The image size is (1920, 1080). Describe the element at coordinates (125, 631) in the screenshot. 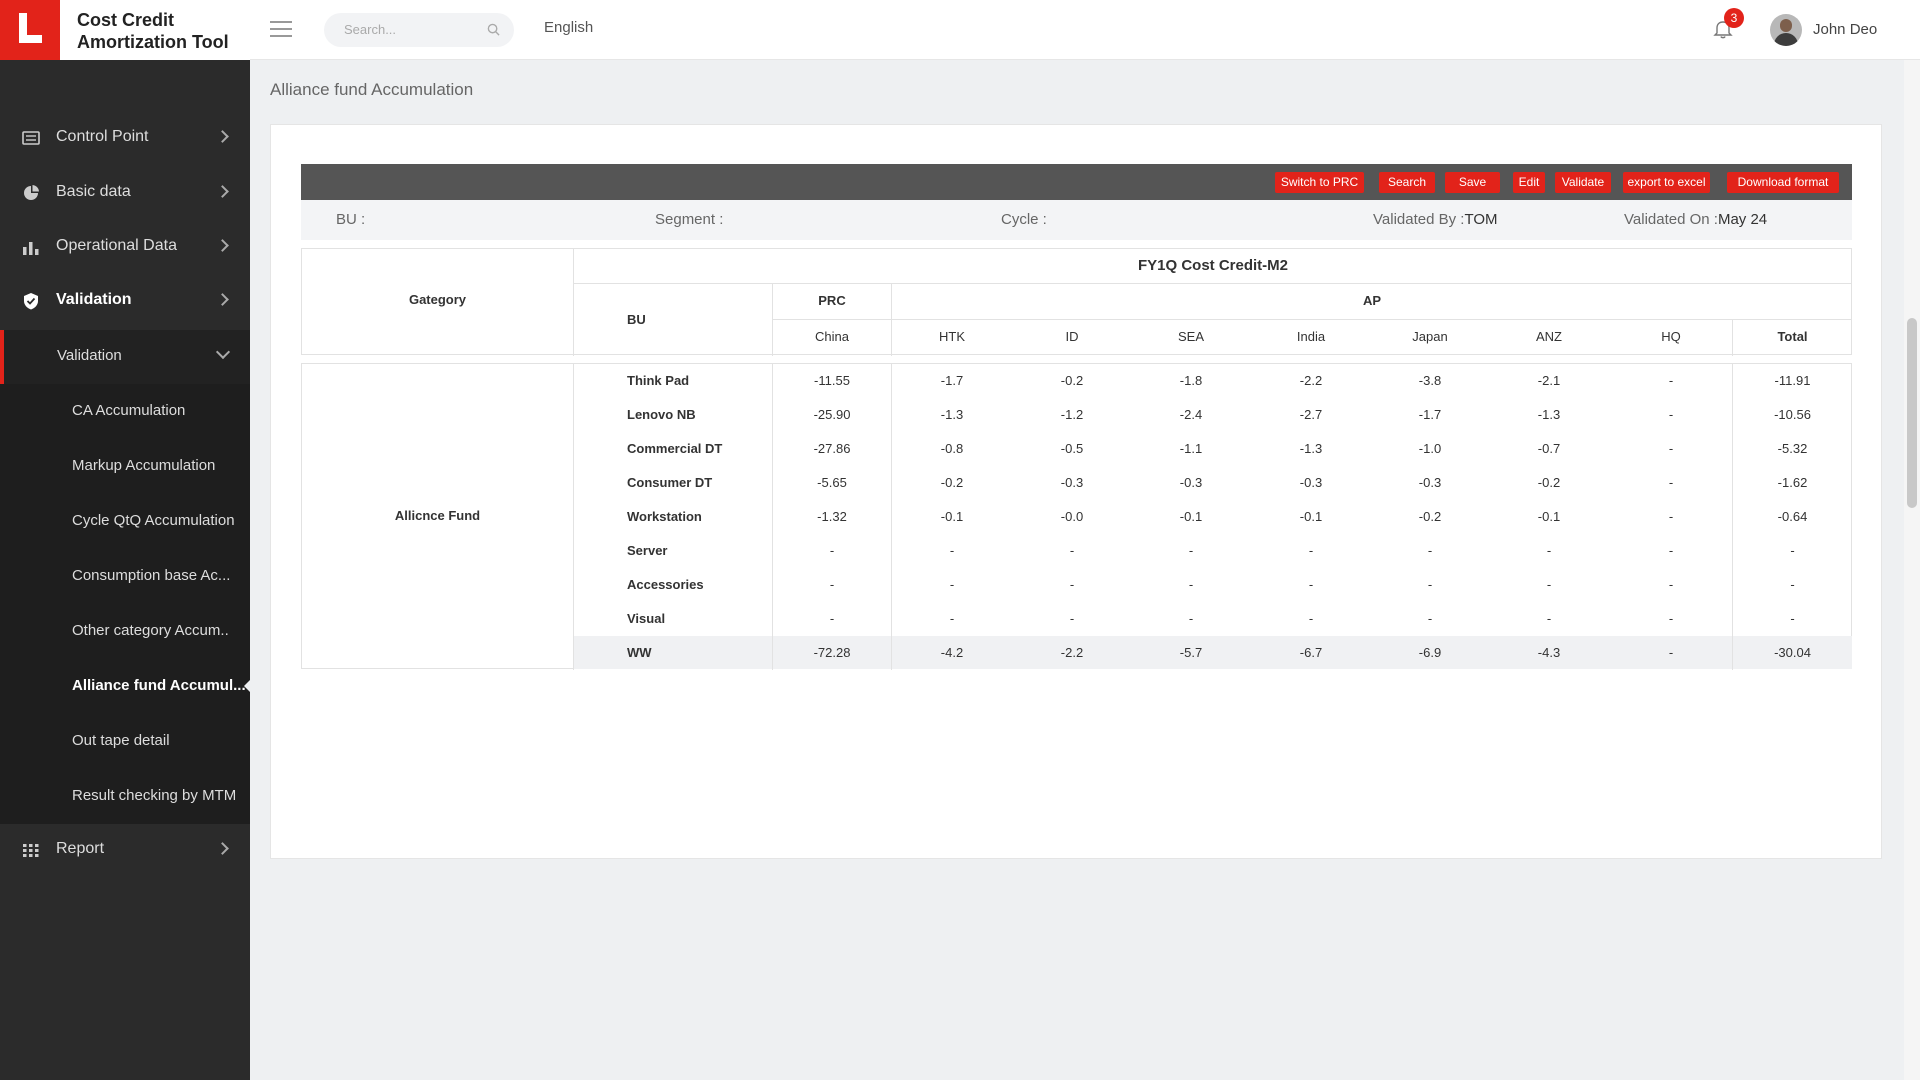

I see `sidebar-leaf-other-category: Other category Accum..` at that location.